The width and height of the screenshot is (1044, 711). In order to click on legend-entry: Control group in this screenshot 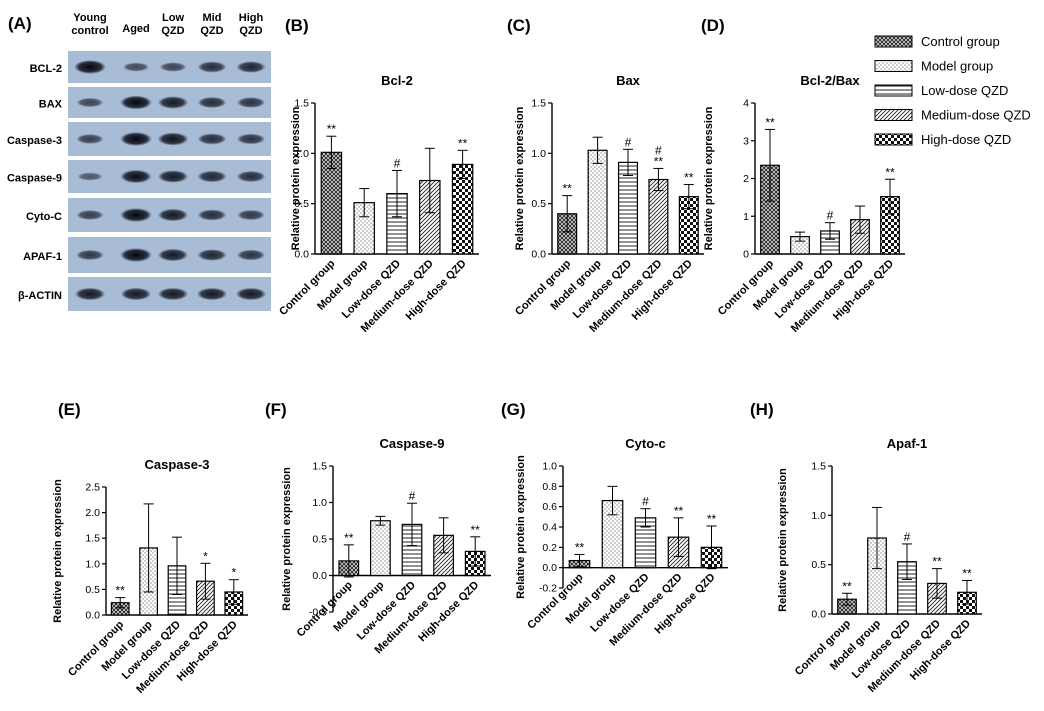, I will do `click(960, 41)`.